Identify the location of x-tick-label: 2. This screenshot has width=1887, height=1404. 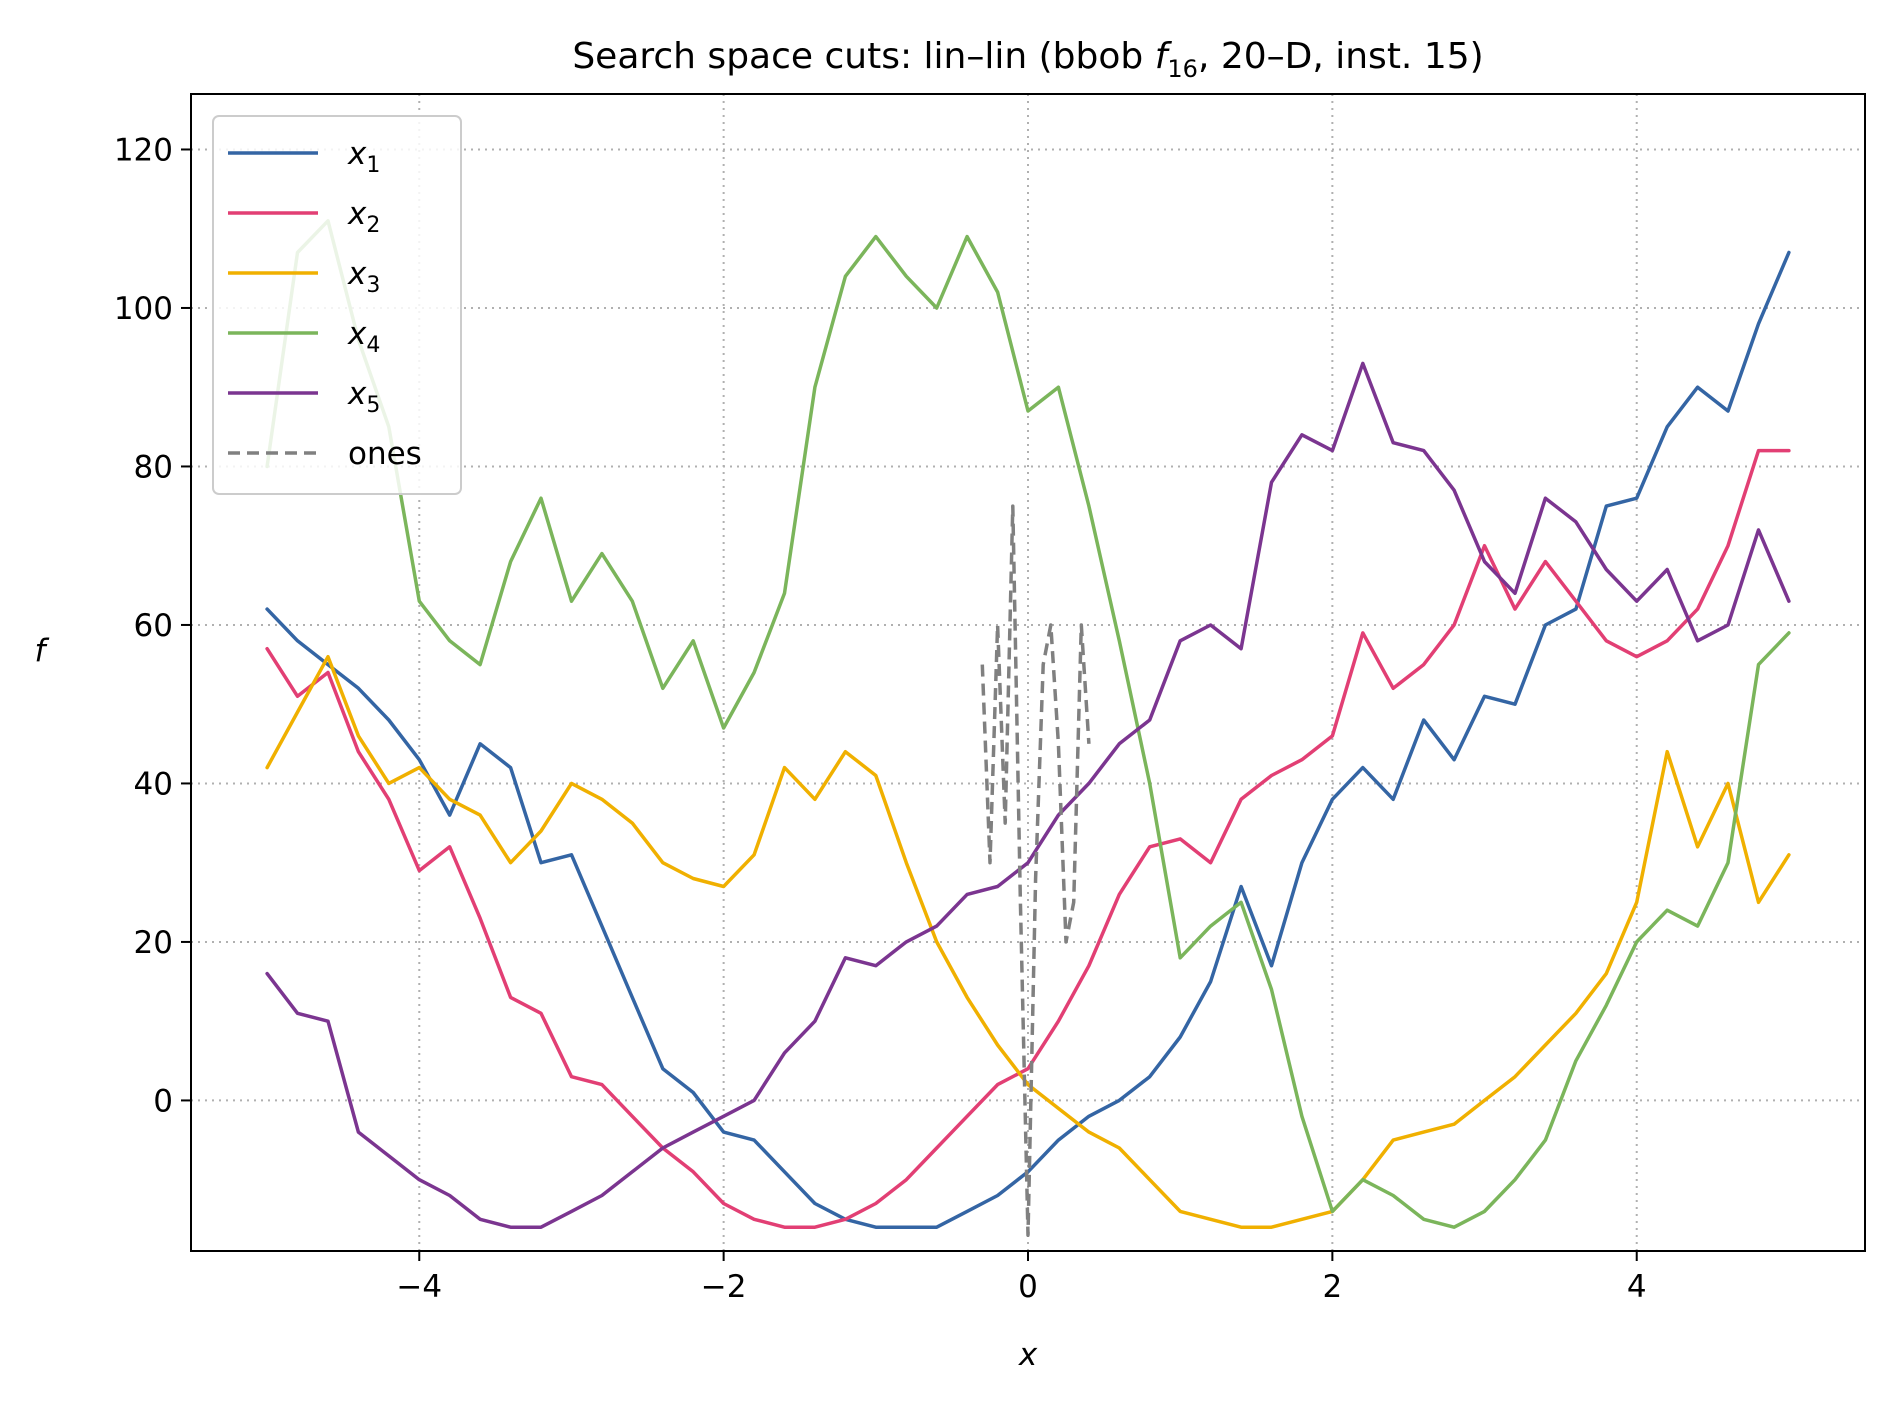
(1332, 1287).